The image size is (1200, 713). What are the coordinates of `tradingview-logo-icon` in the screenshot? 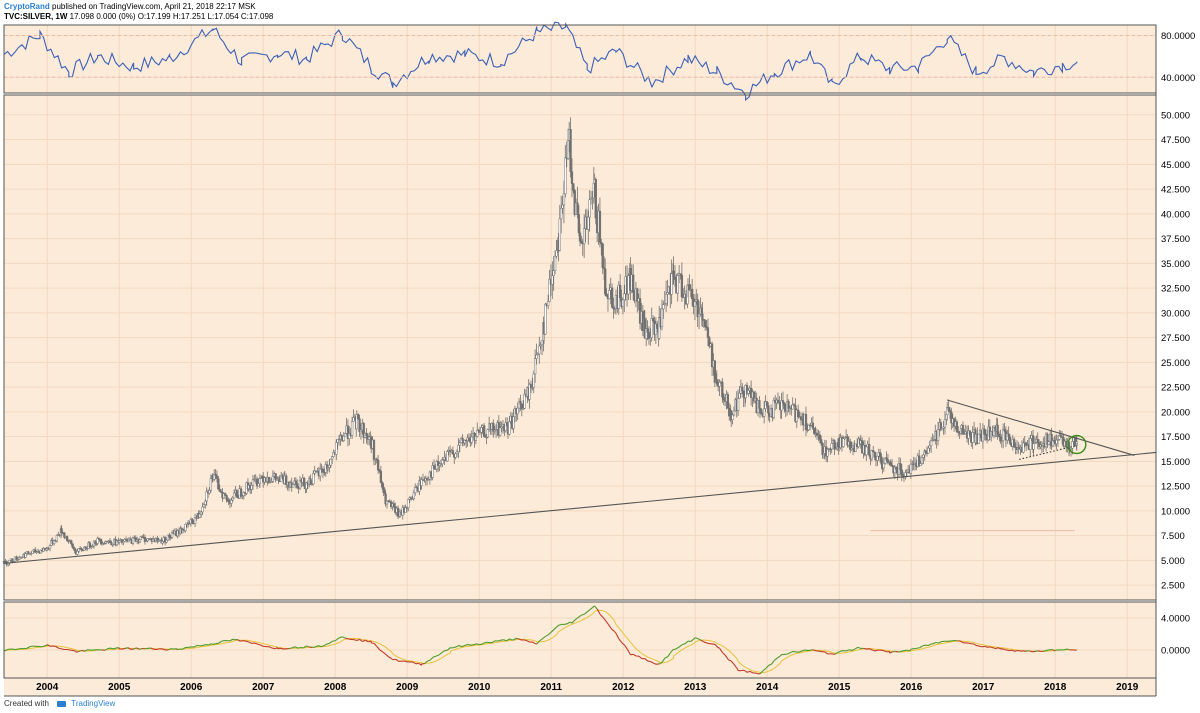 It's located at (62, 703).